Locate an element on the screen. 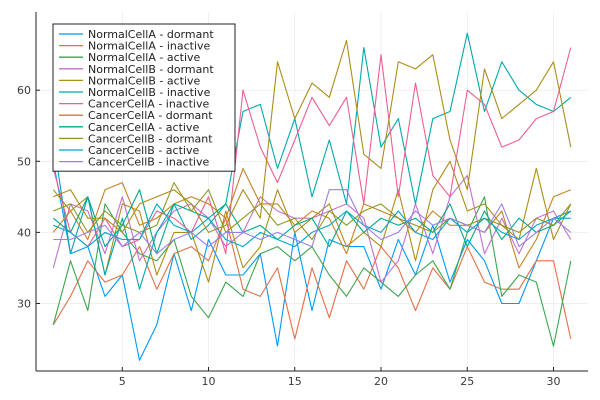 Image resolution: width=600 pixels, height=400 pixels. y-tick-label: 40 is located at coordinates (24, 232).